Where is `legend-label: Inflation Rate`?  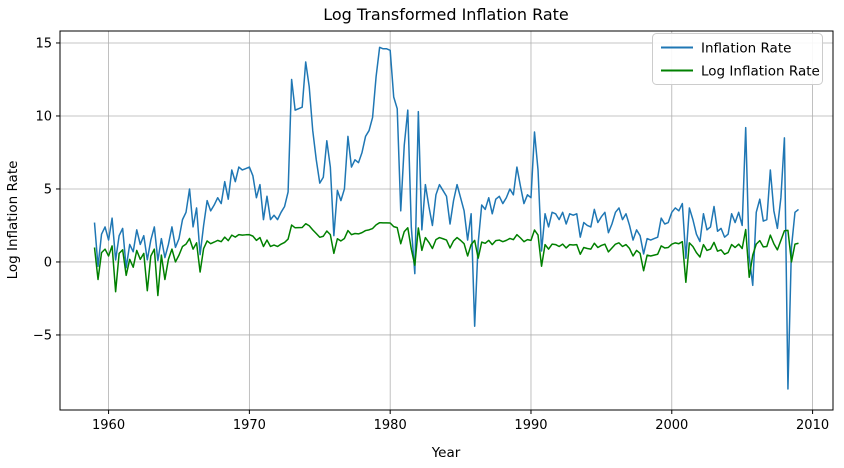 legend-label: Inflation Rate is located at coordinates (746, 49).